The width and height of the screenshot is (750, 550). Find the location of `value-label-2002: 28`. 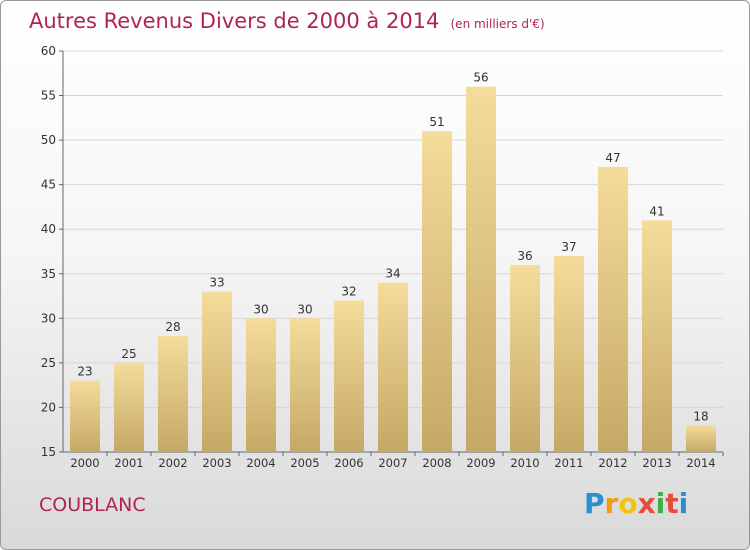

value-label-2002: 28 is located at coordinates (172, 327).